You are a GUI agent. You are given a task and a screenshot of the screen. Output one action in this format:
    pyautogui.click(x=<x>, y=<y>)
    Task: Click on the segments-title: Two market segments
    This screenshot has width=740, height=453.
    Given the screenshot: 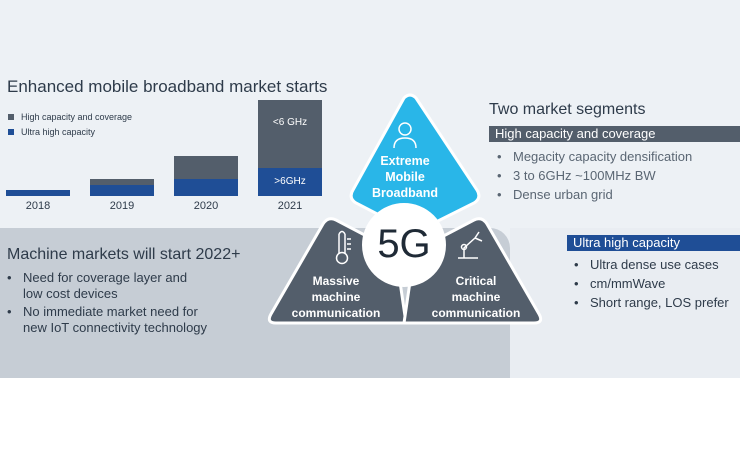 What is the action you would take?
    pyautogui.click(x=567, y=109)
    